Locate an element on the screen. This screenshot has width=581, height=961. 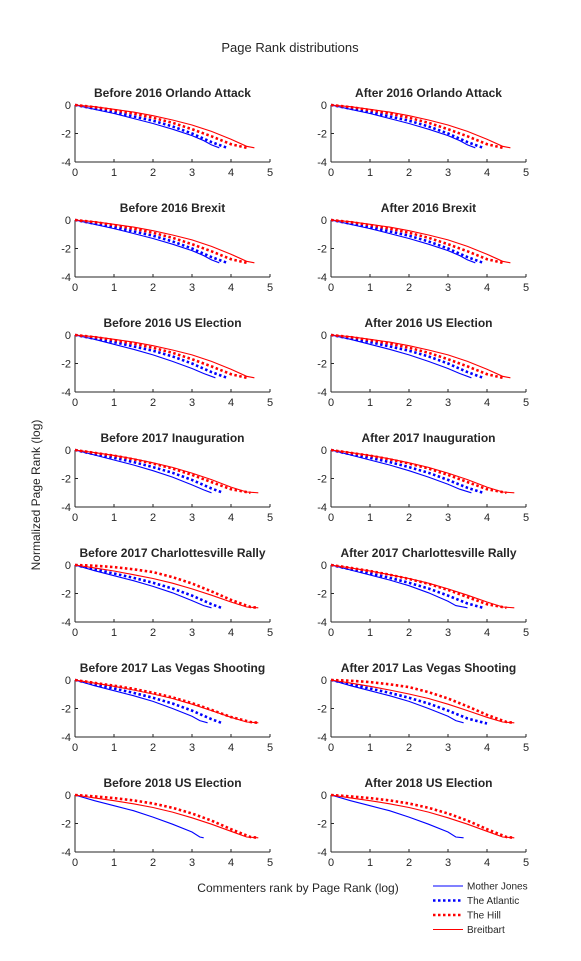
legend-label-the-atlantic: The Atlantic is located at coordinates (493, 901).